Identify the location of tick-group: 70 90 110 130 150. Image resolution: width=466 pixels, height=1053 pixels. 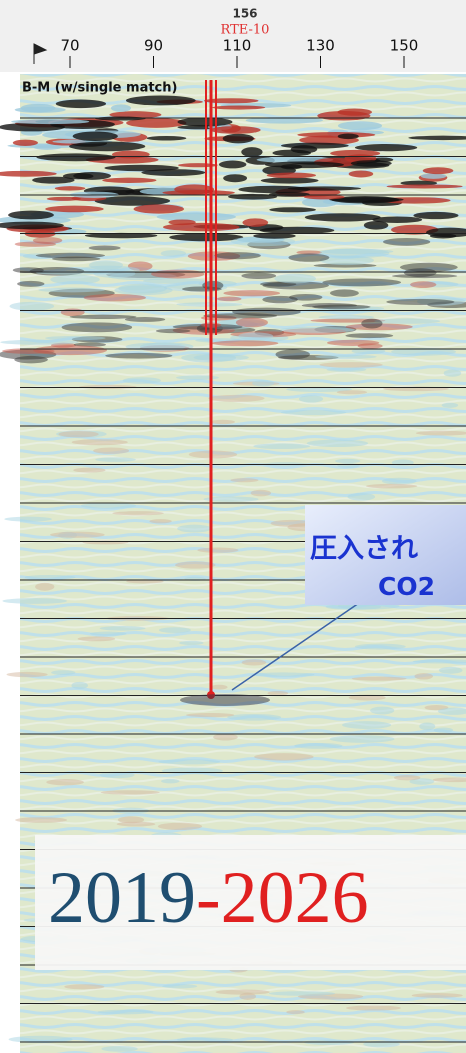
(239, 52).